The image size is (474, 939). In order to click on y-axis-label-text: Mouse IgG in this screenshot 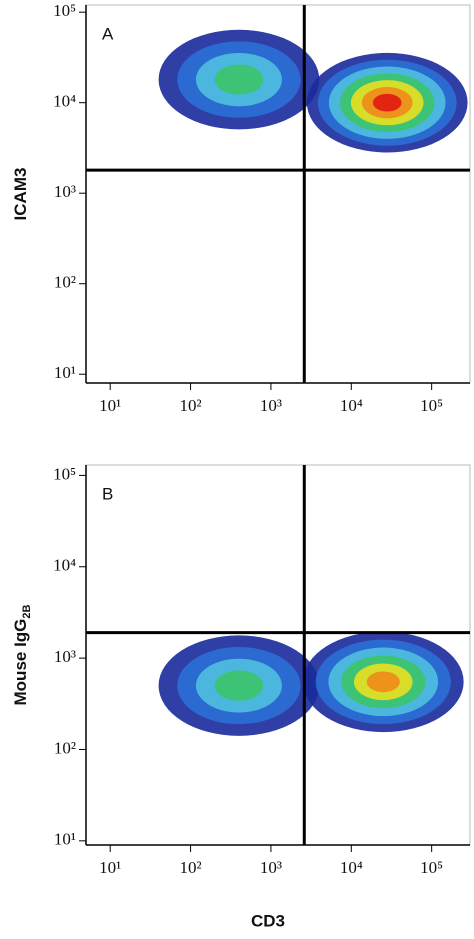, I will do `click(20, 662)`.